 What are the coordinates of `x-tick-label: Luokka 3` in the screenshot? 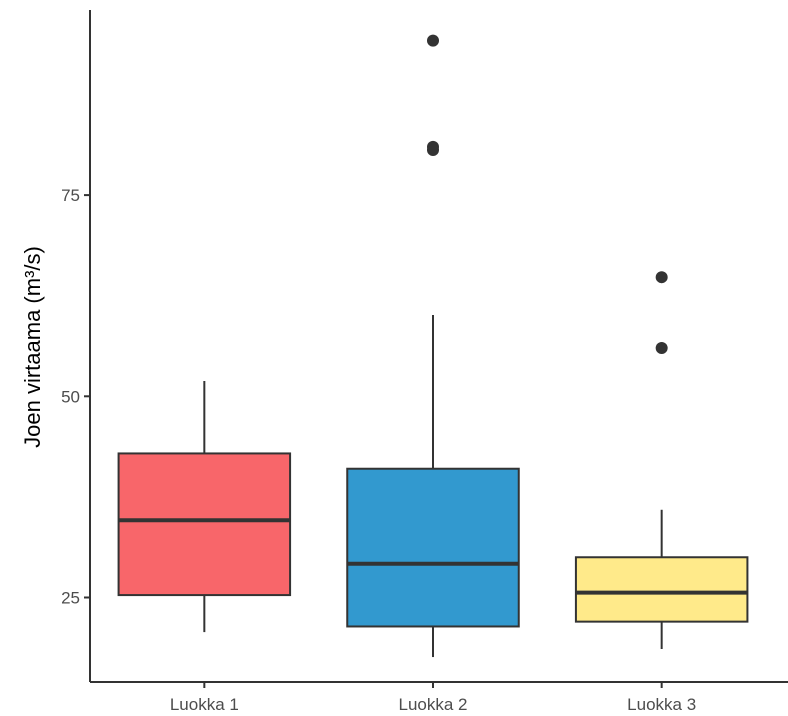 It's located at (661, 704).